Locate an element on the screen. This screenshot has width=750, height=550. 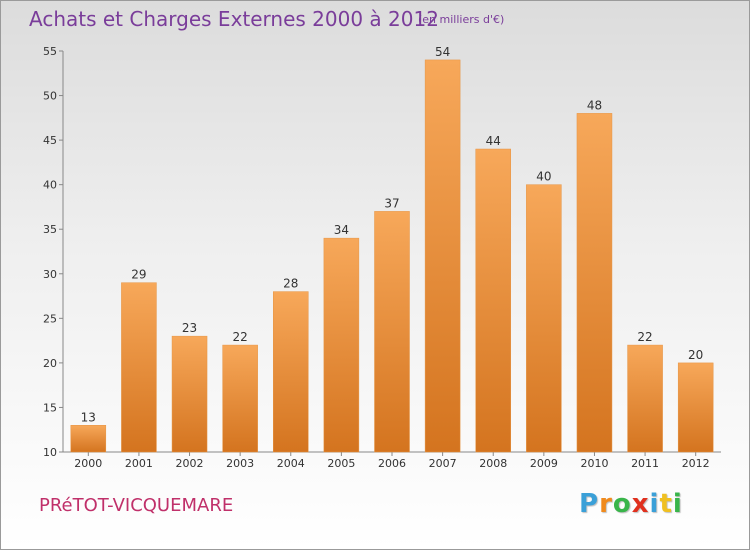
logo-letter: x is located at coordinates (640, 504).